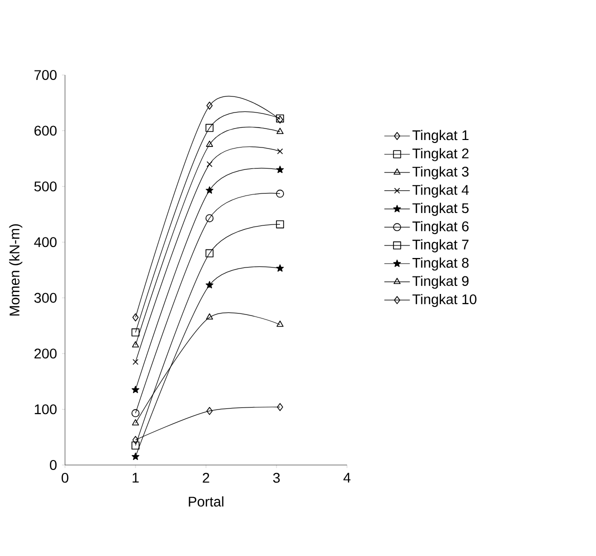  I want to click on x-axis-title: Portal, so click(206, 501).